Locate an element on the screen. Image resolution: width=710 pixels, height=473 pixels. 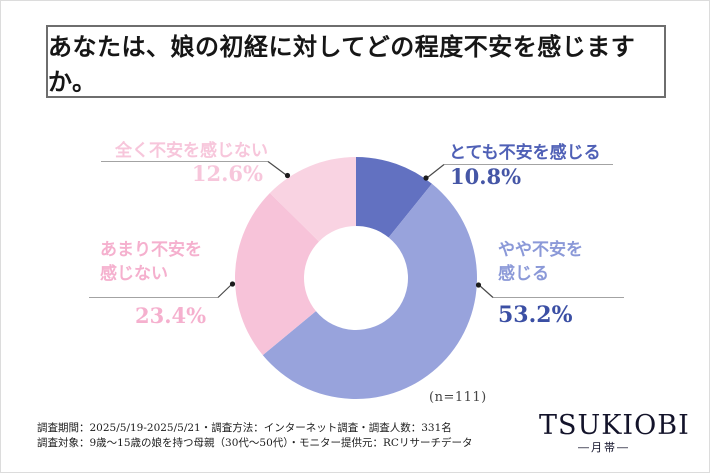
sample-size-label: (n=111) is located at coordinates (458, 397).